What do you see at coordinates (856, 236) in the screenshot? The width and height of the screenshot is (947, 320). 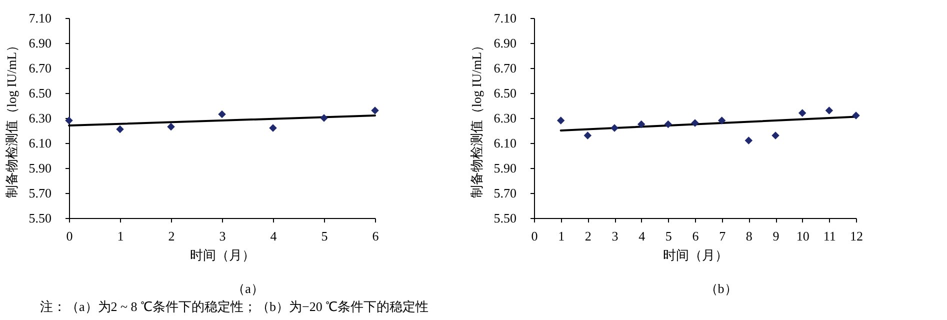 I see `x-tick-label: 12` at bounding box center [856, 236].